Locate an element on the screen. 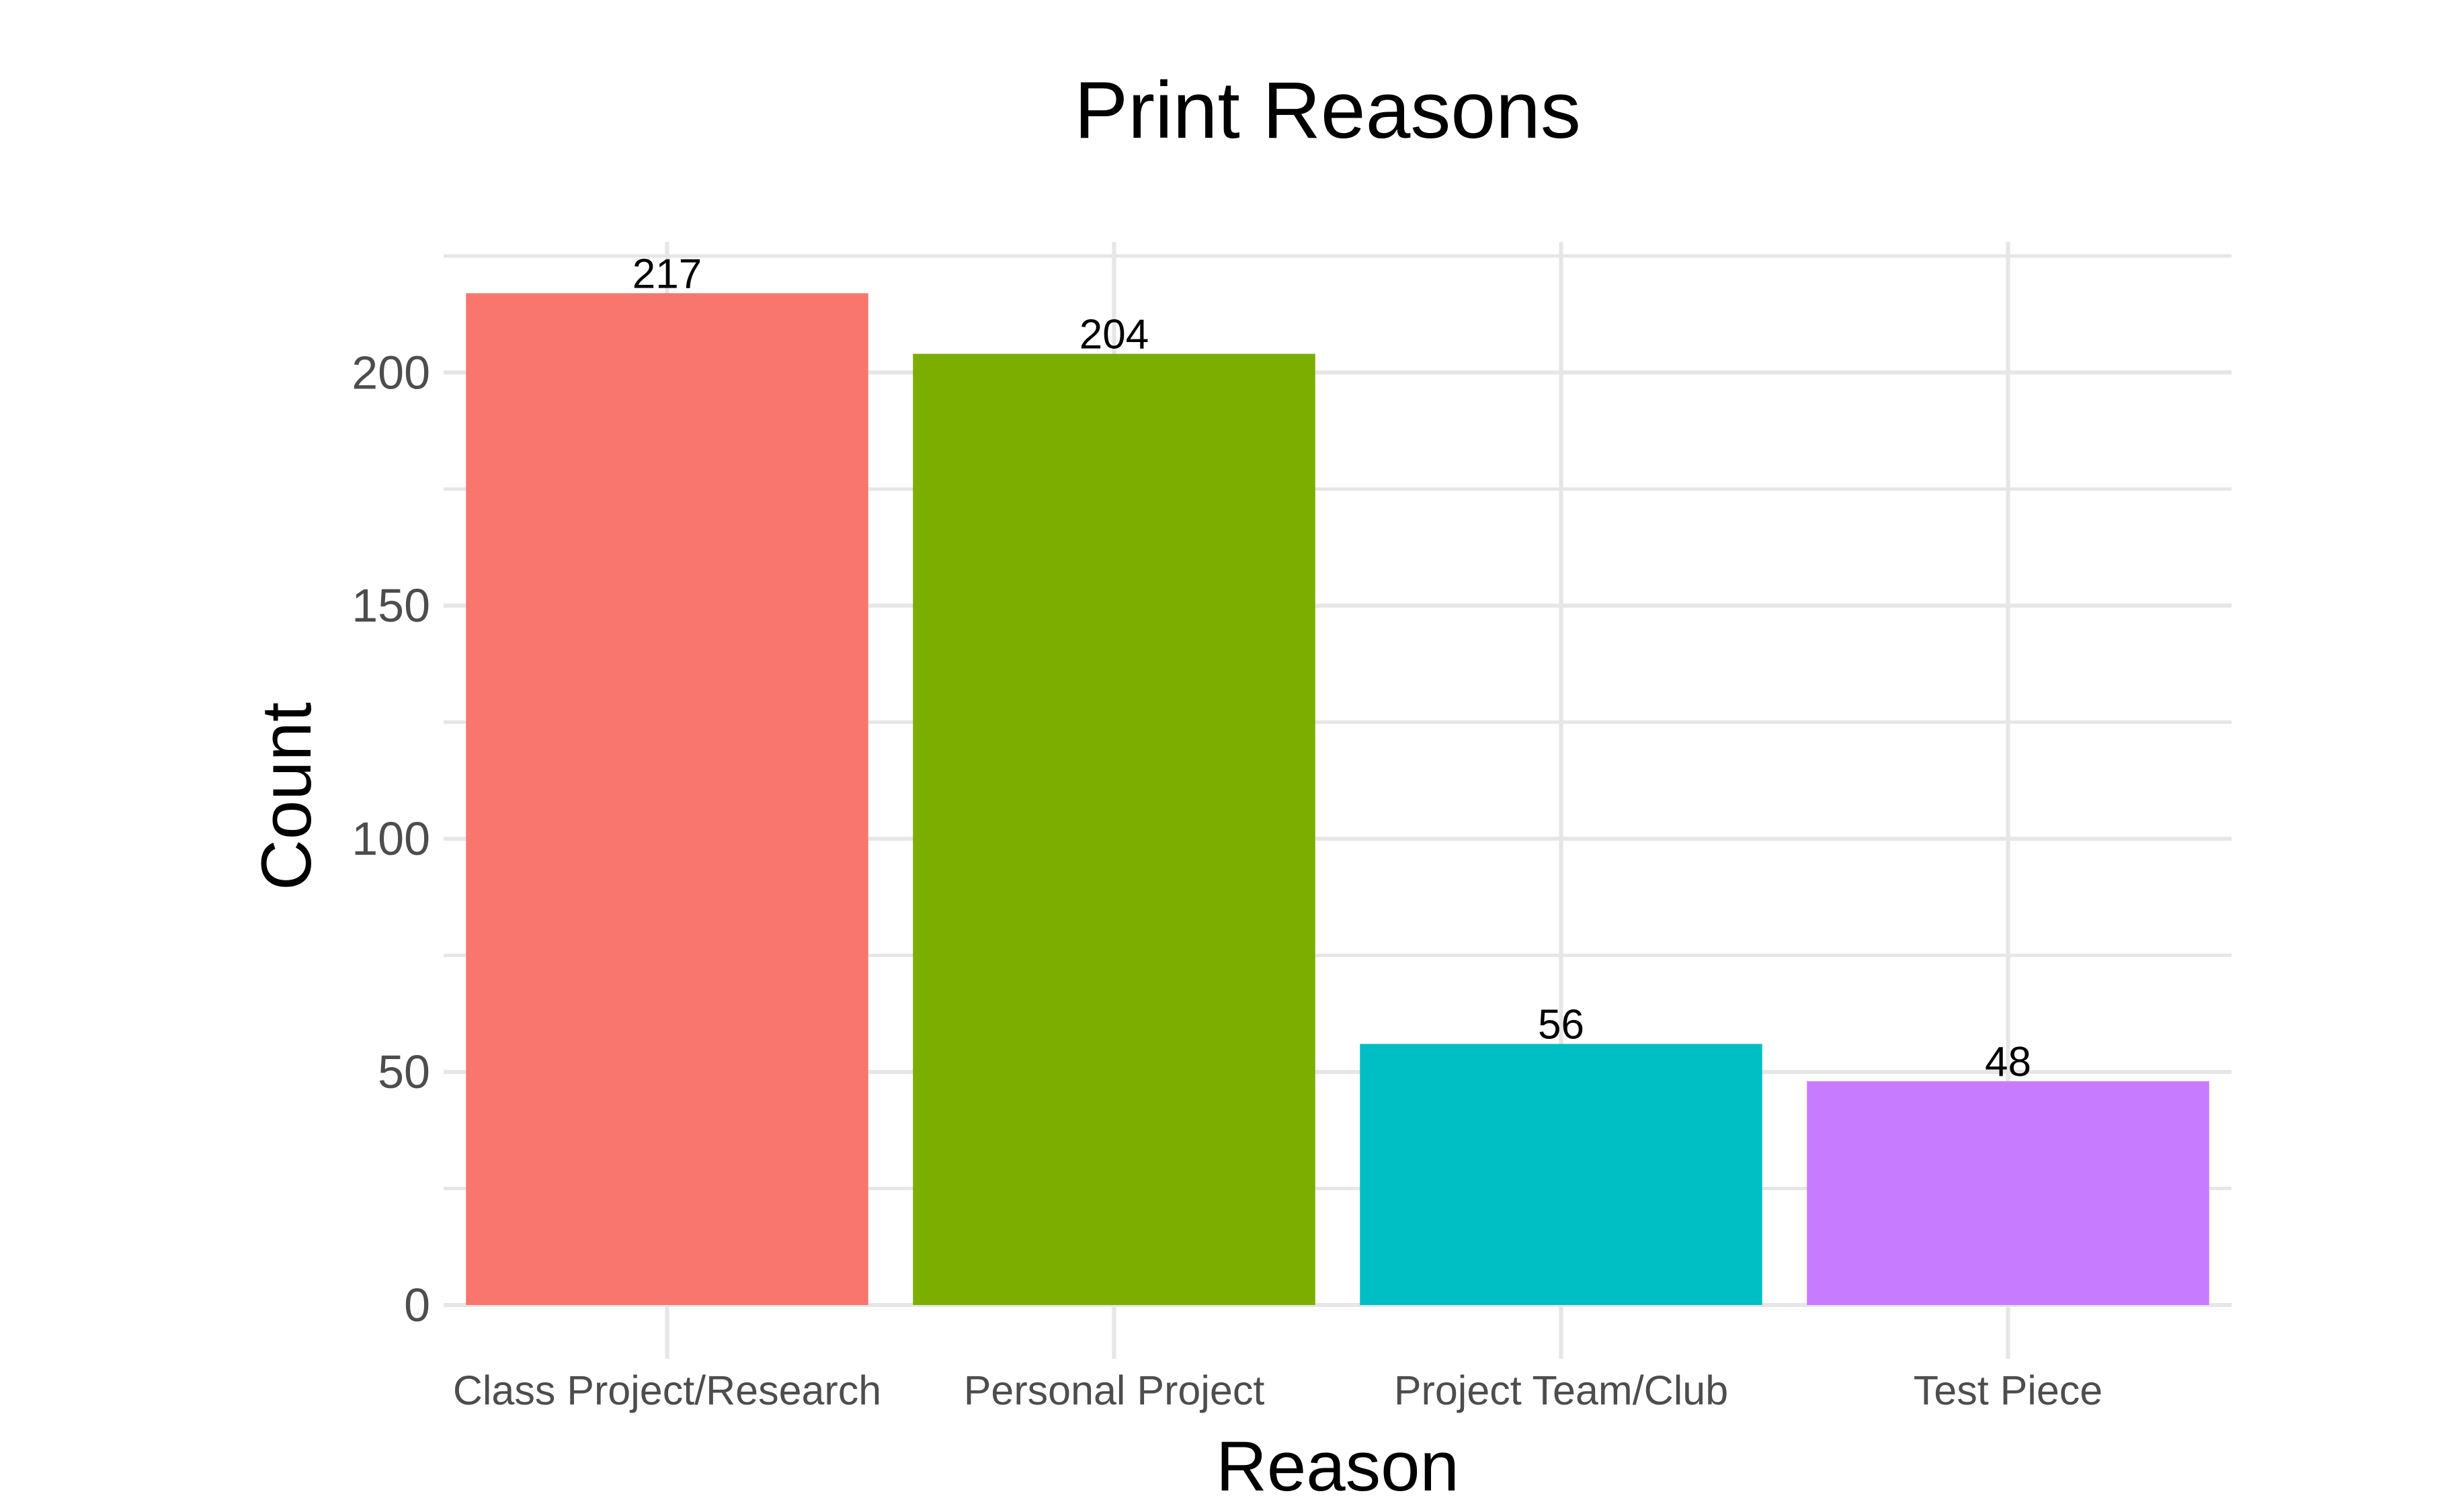 Image resolution: width=2450 pixels, height=1512 pixels. y-axis-title: Count is located at coordinates (286, 796).